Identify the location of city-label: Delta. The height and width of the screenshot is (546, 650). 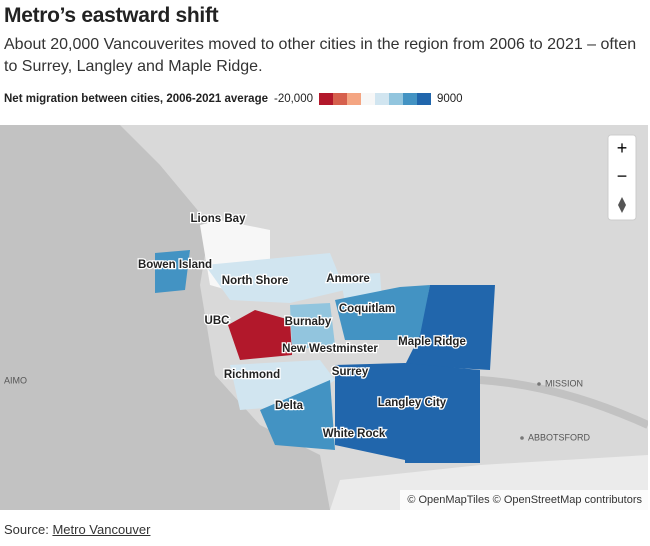
(289, 406).